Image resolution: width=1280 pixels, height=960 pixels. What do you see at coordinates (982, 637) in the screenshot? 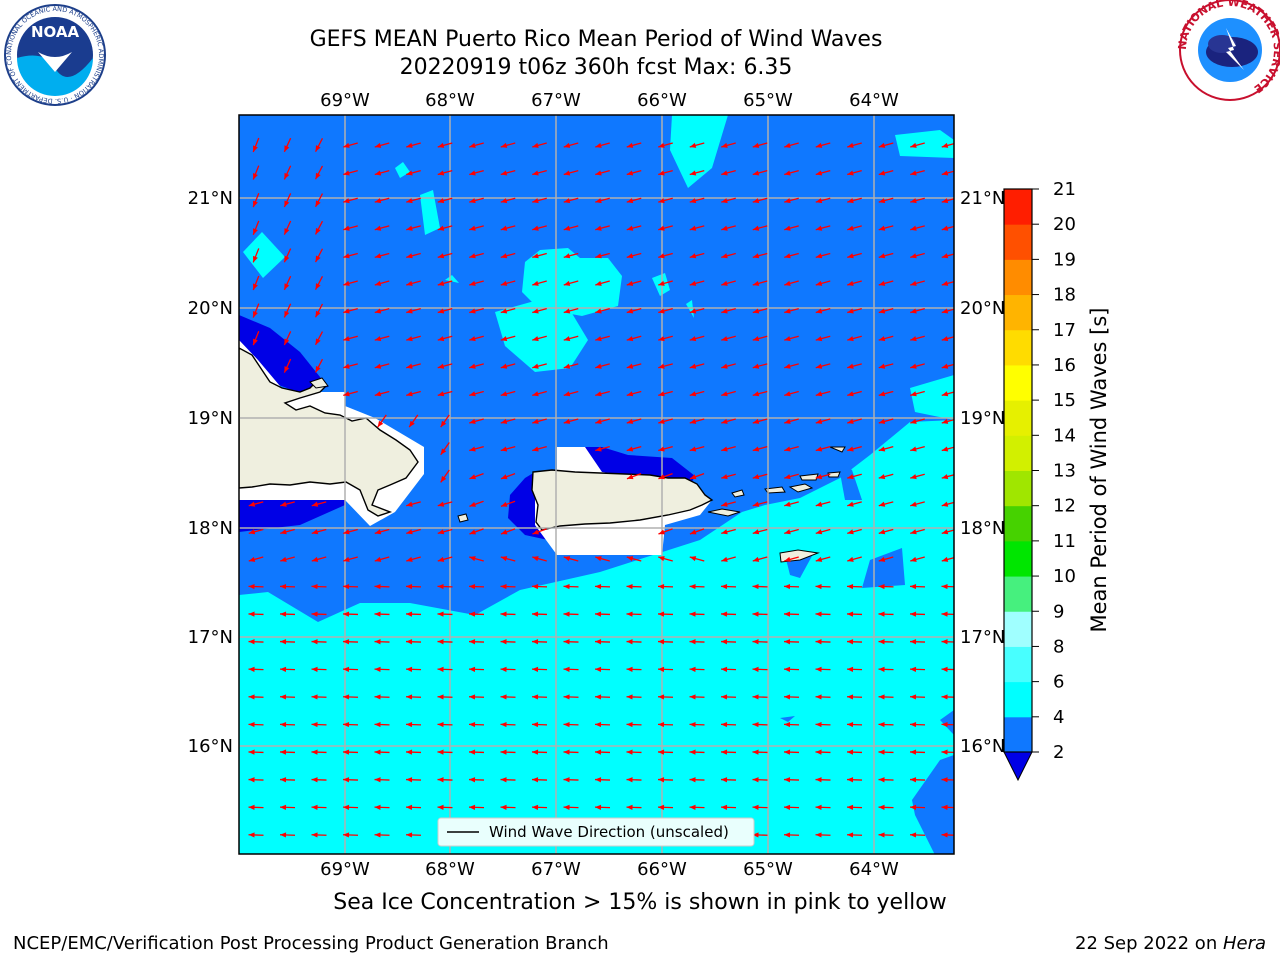
I see `lat-tick-label-right: 17°N` at bounding box center [982, 637].